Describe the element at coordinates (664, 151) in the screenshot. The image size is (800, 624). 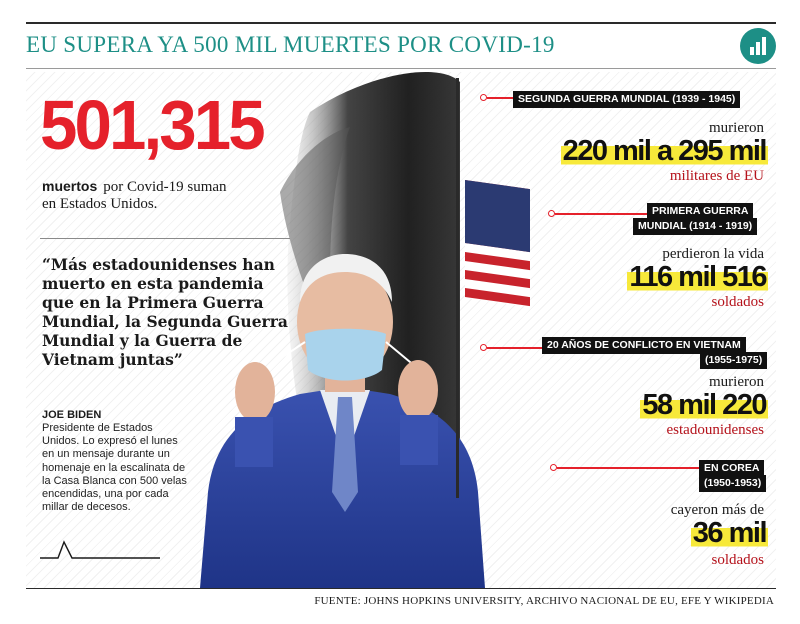
I see `figure-ww2: 220 mil a 295 mil` at that location.